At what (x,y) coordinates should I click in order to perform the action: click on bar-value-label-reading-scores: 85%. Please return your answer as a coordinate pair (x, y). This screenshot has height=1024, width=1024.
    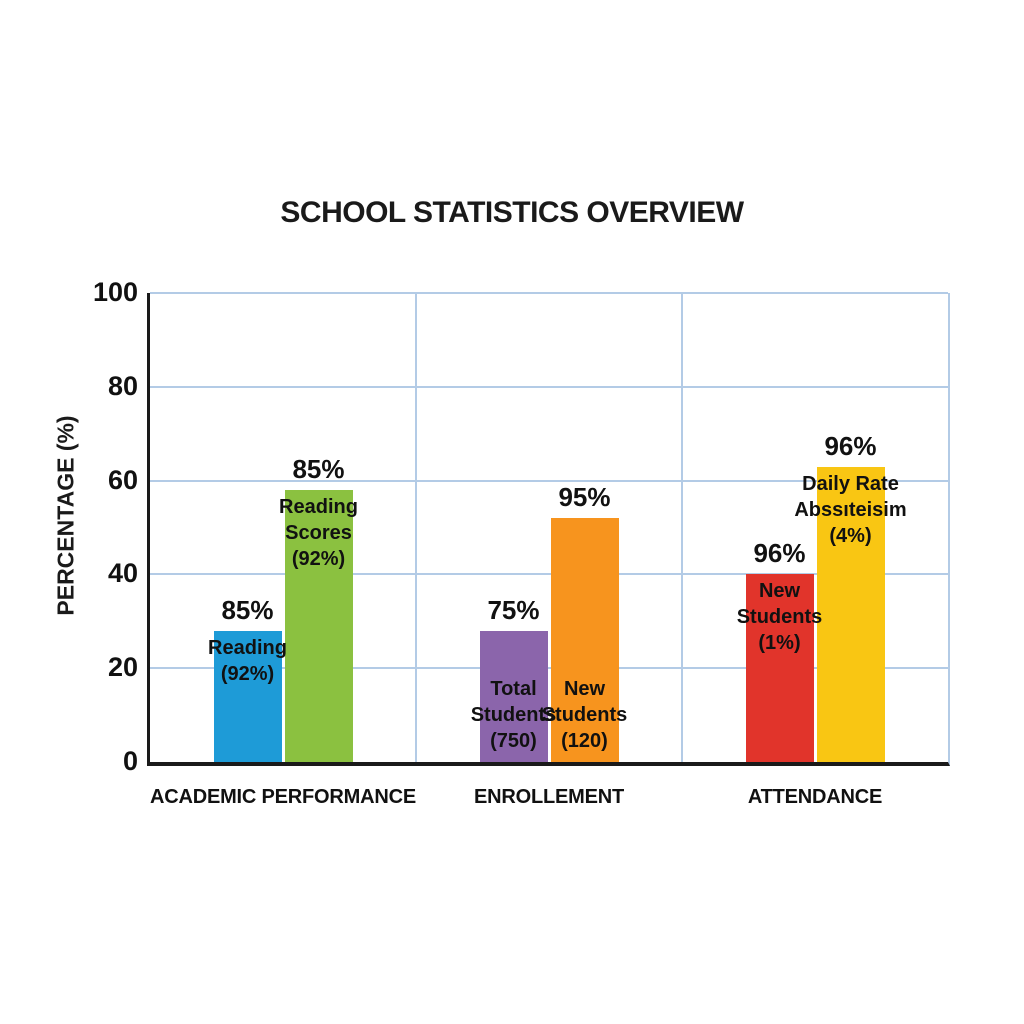
    Looking at the image, I should click on (318, 468).